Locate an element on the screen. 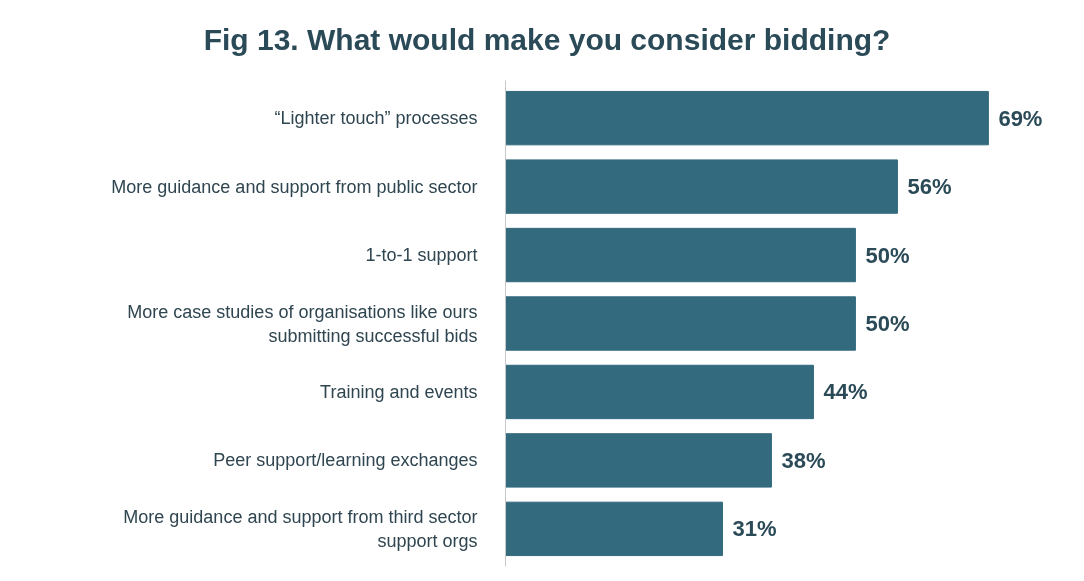 The height and width of the screenshot is (581, 1084). y-tick-label: More guidance and support from public sector is located at coordinates (294, 186).